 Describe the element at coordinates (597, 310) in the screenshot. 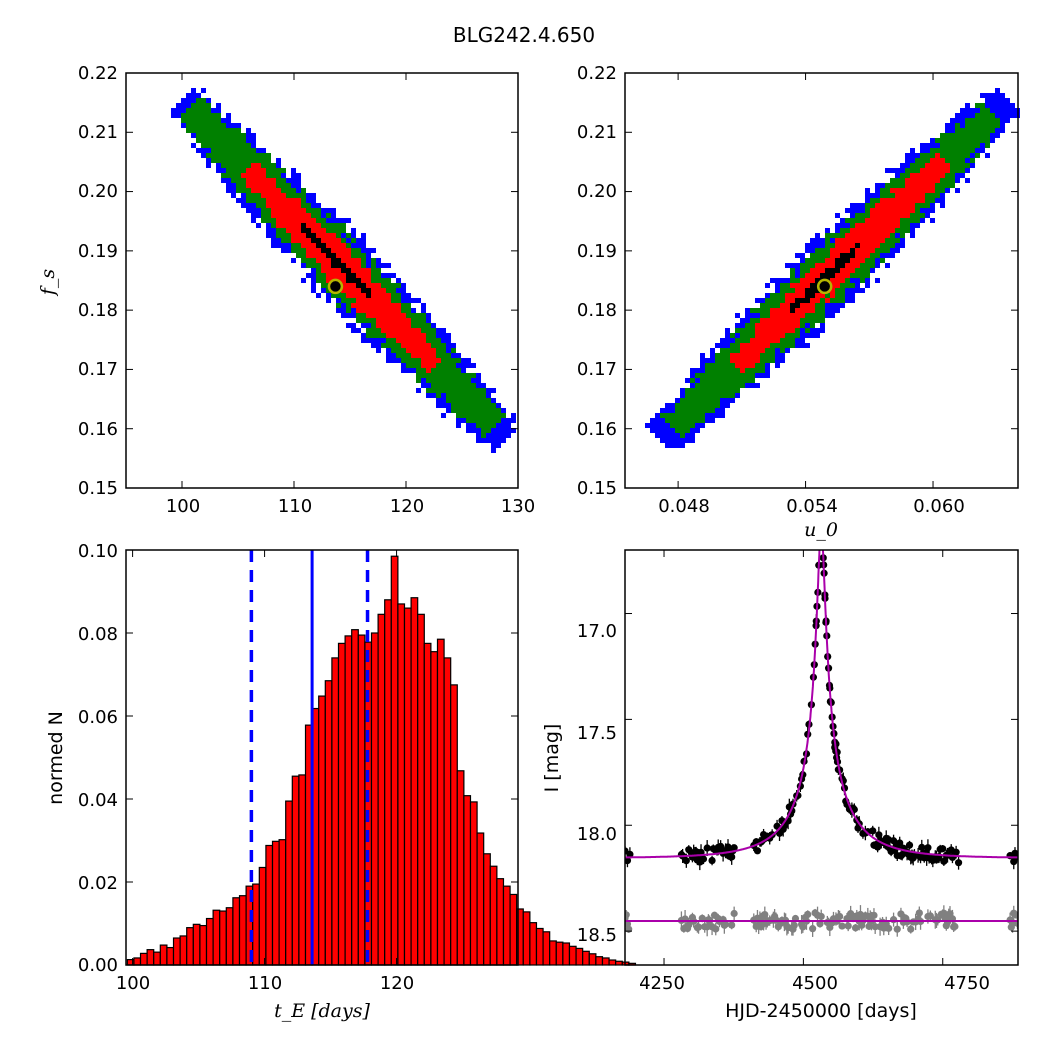

I see `y-tick-label: 0.18` at that location.